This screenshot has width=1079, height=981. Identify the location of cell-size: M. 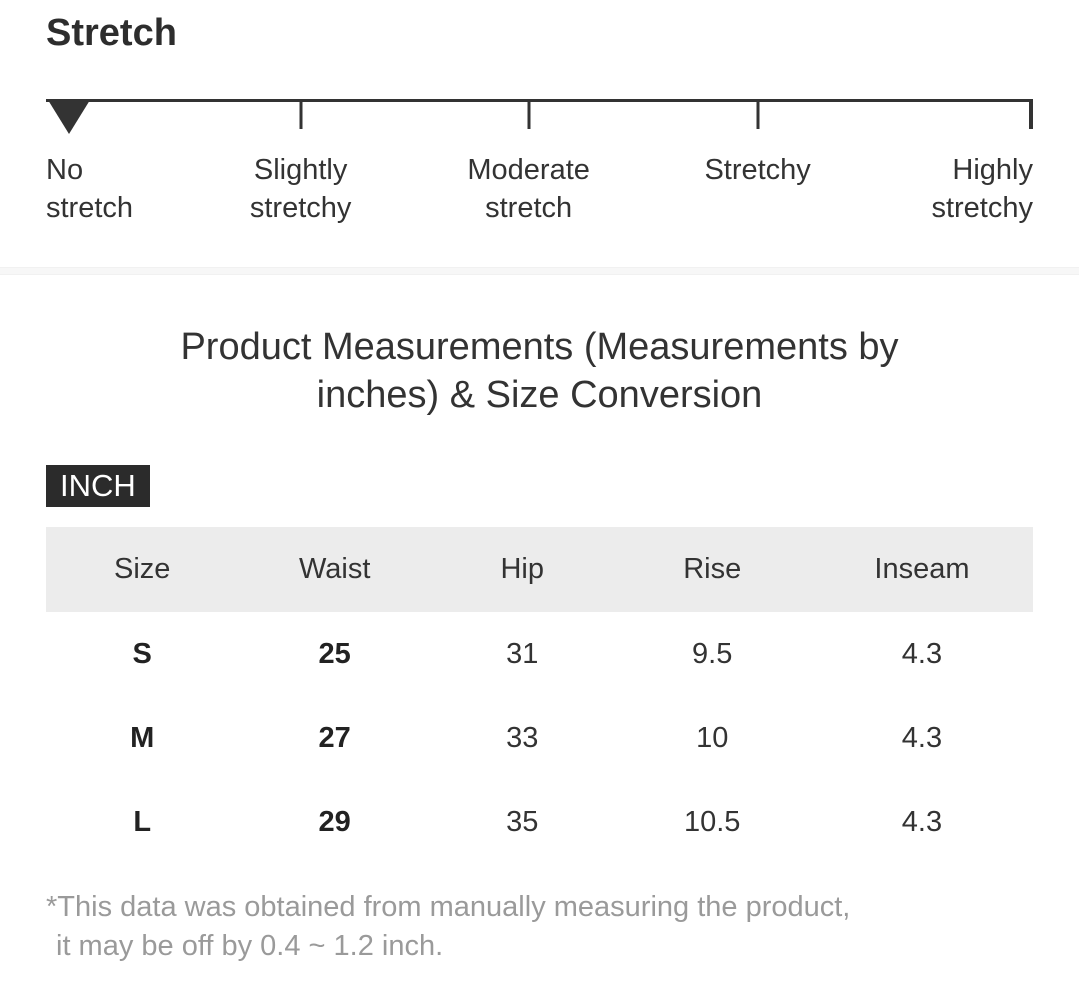
(142, 737).